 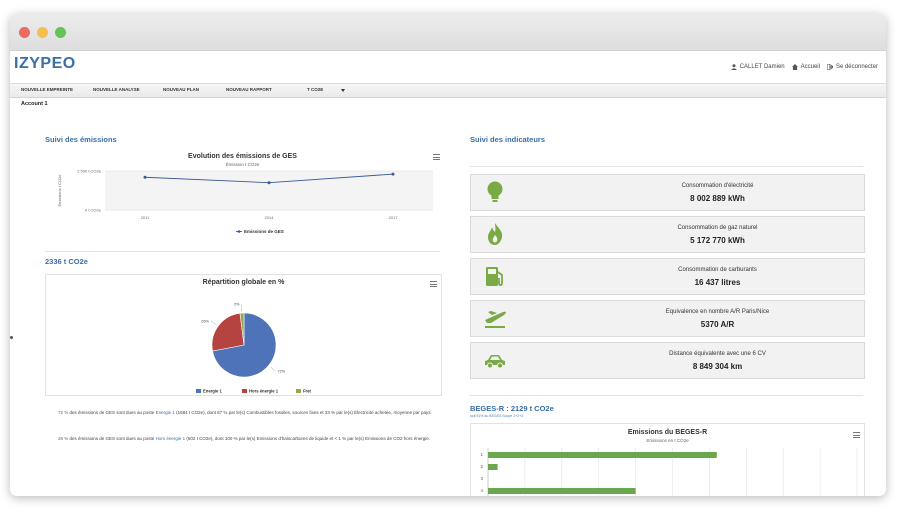 What do you see at coordinates (243, 282) in the screenshot?
I see `pie-chart-title: Répartition globale en %` at bounding box center [243, 282].